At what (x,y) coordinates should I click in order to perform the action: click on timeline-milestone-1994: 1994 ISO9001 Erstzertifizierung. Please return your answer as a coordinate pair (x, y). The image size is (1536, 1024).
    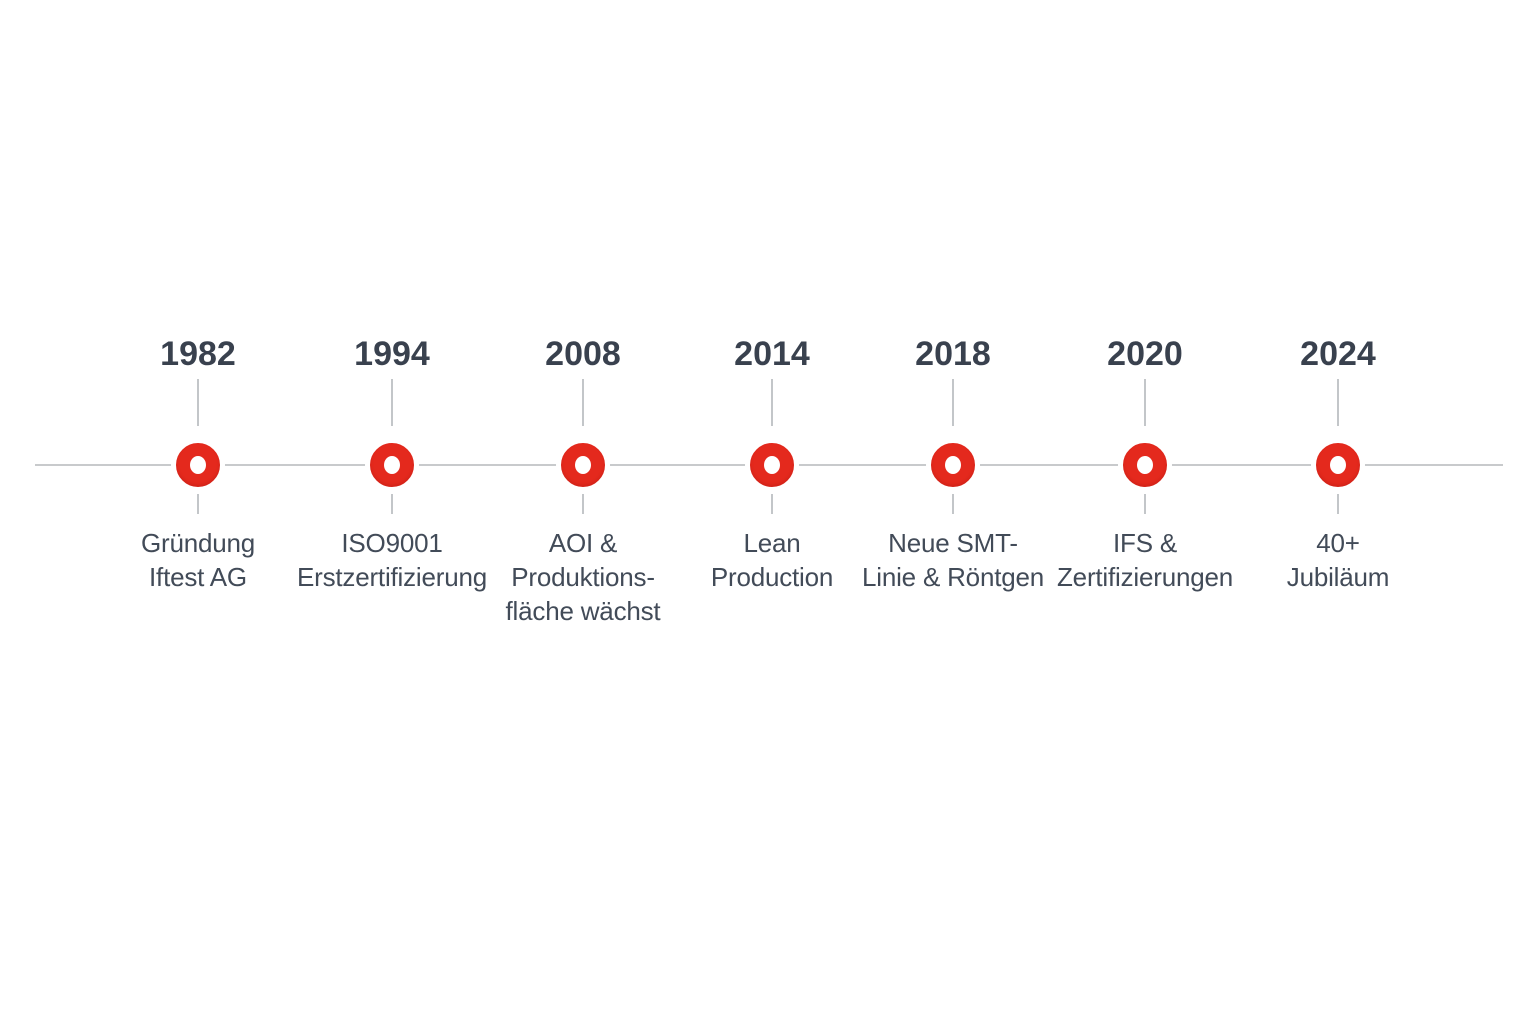
    Looking at the image, I should click on (392, 464).